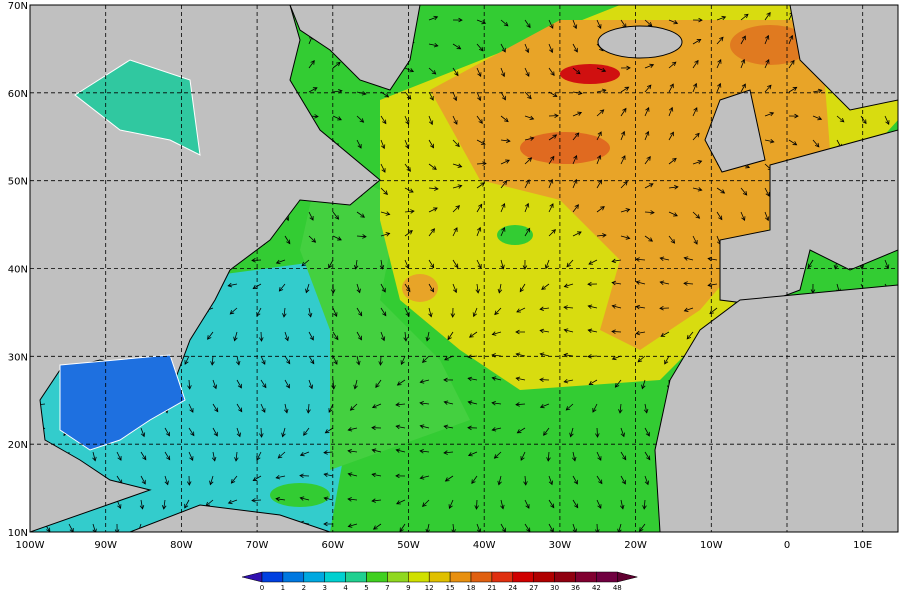 The width and height of the screenshot is (900, 600). I want to click on colorbar-label: 1, so click(283, 588).